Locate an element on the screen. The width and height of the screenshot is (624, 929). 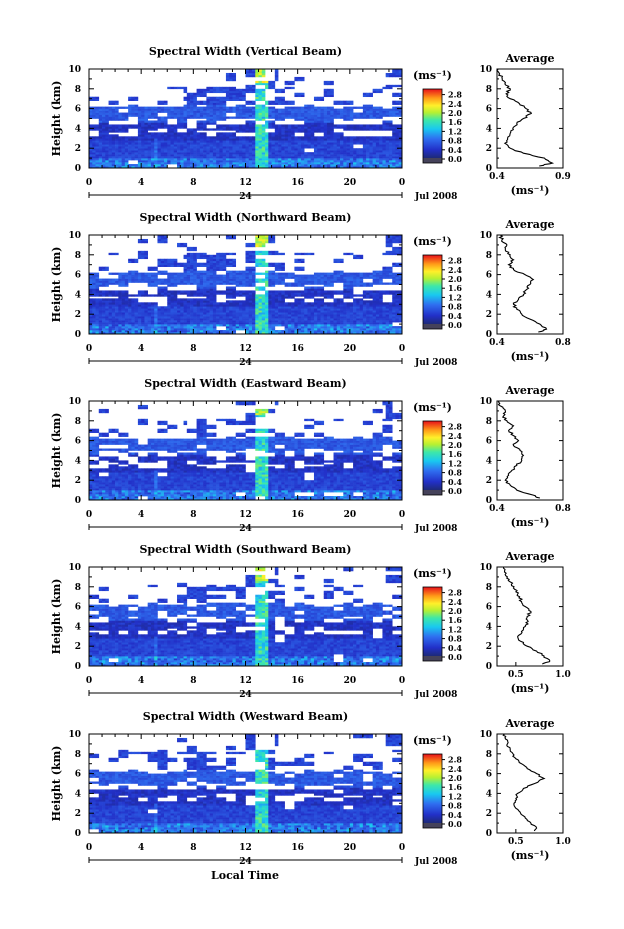
colorbar-tick-label: 0.8 is located at coordinates (455, 141).